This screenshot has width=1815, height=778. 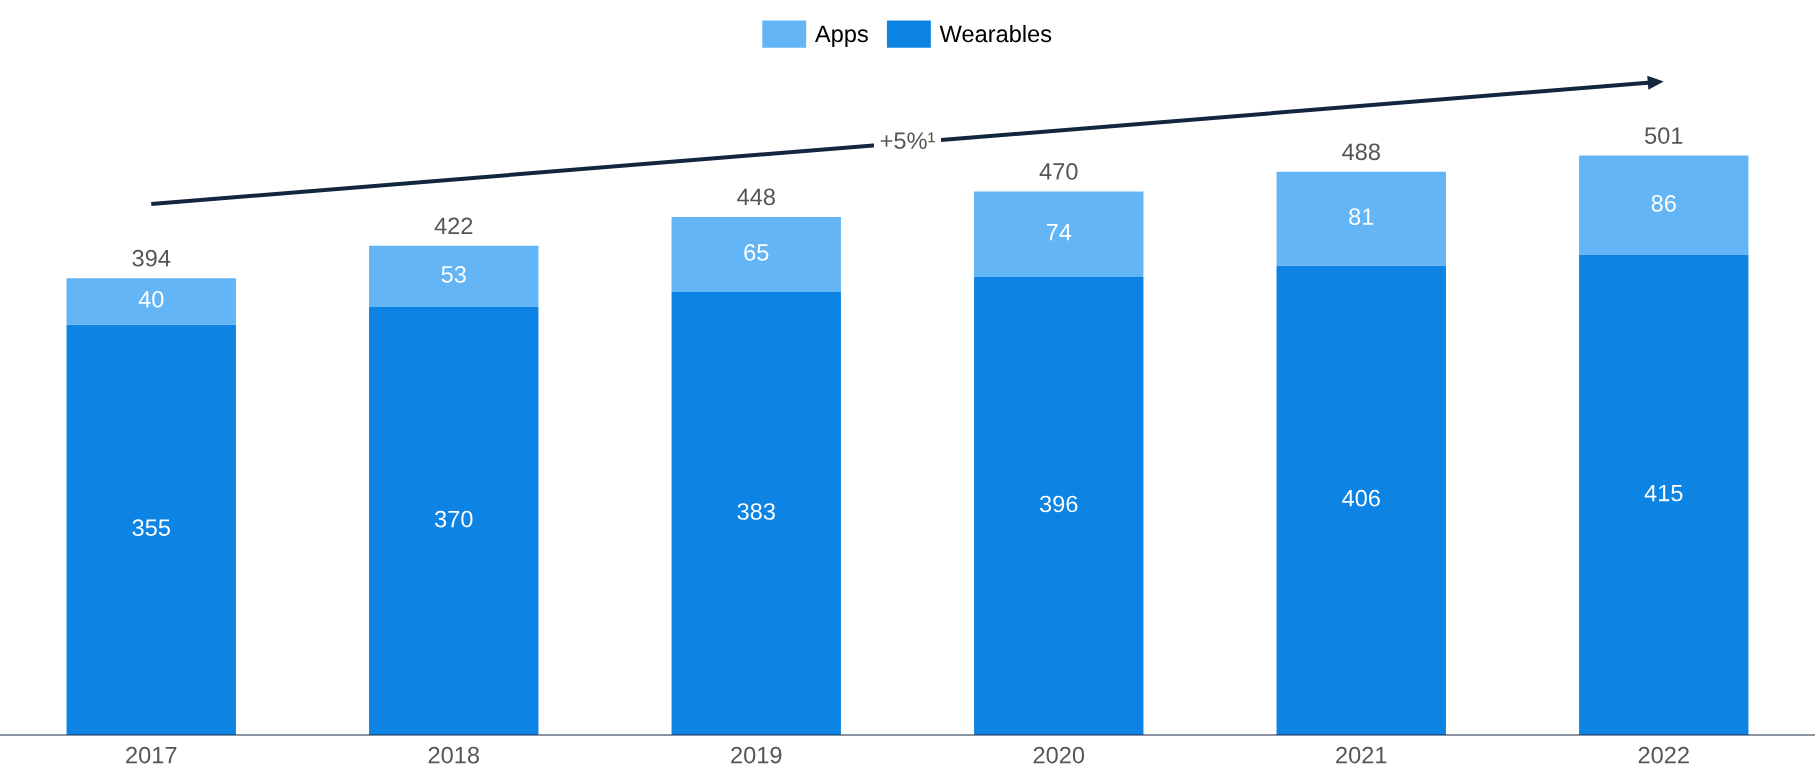 I want to click on x-tick-label: 2019, so click(x=756, y=755).